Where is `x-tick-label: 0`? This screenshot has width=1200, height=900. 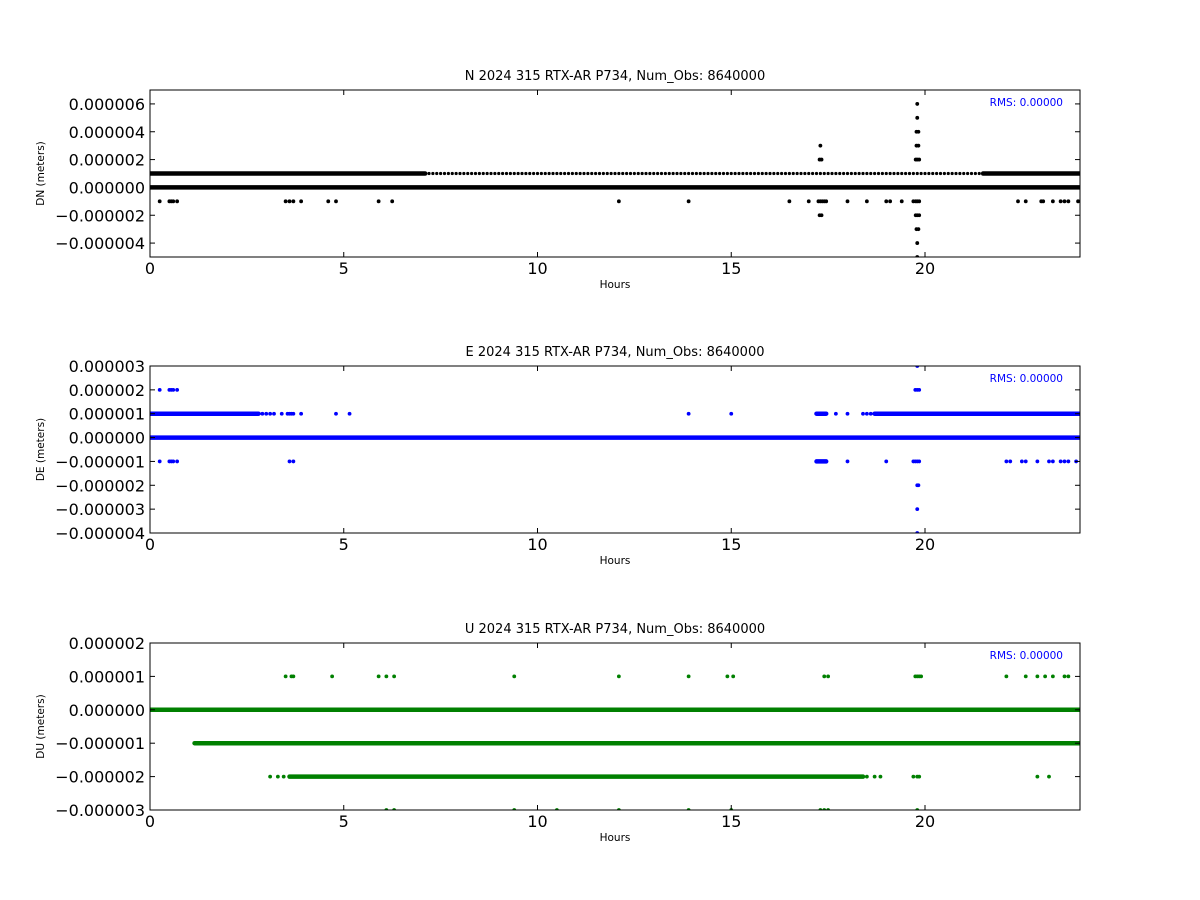
x-tick-label: 0 is located at coordinates (150, 821).